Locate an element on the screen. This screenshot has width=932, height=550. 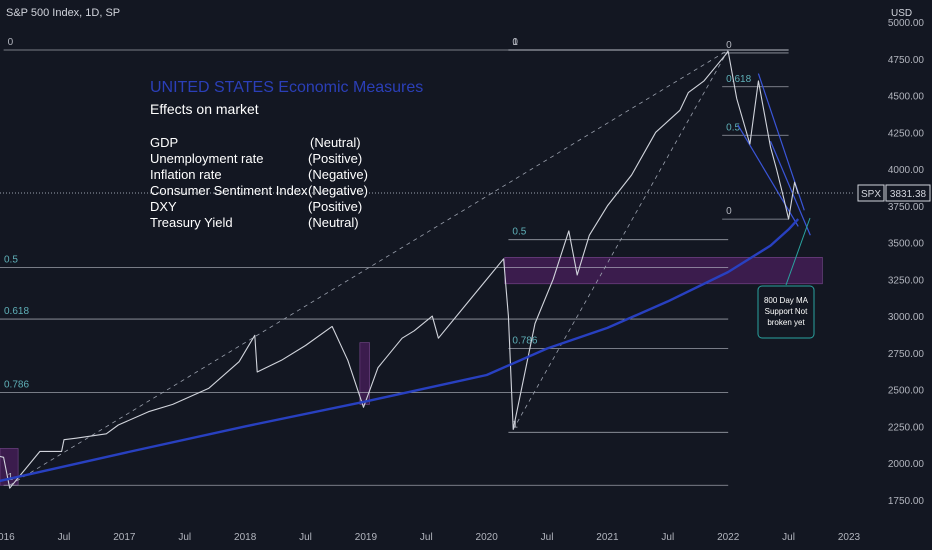
y-tick-label: 2750.00 is located at coordinates (906, 354).